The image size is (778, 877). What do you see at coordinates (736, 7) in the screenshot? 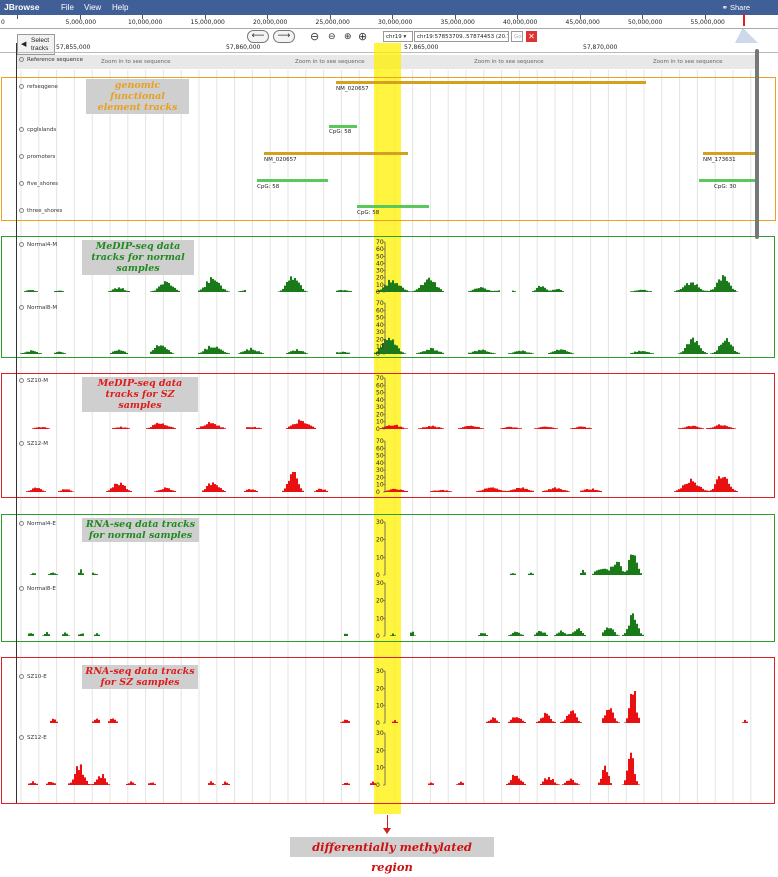
I see `share-button: ⚭ Share` at bounding box center [736, 7].